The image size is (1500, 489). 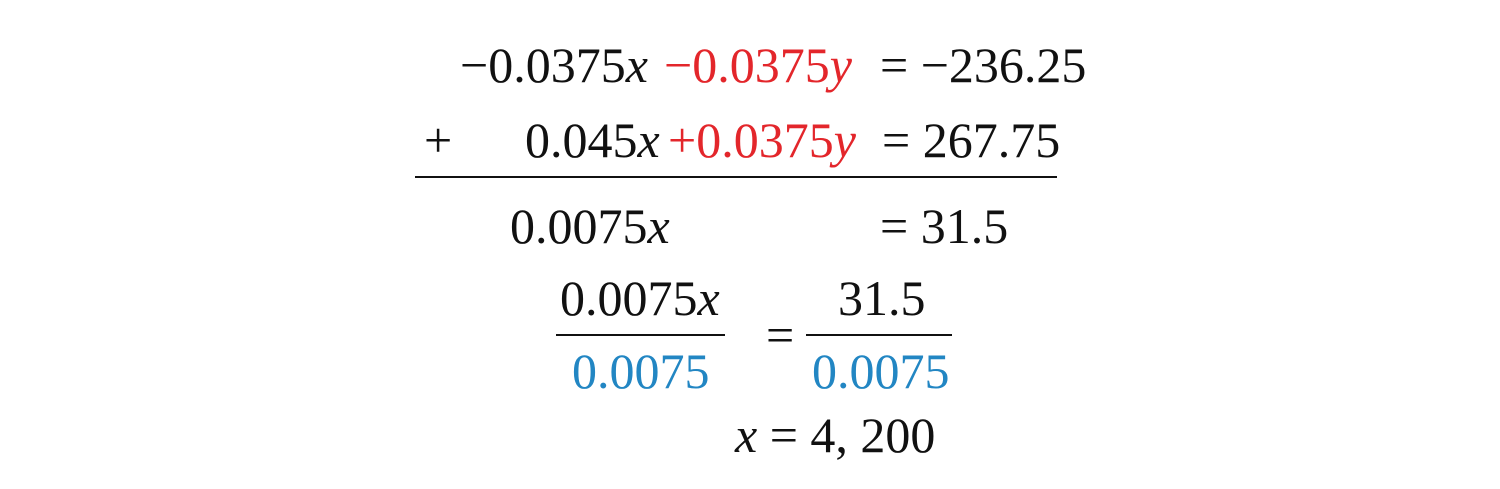 I want to click on sum-rule-line, so click(x=736, y=177).